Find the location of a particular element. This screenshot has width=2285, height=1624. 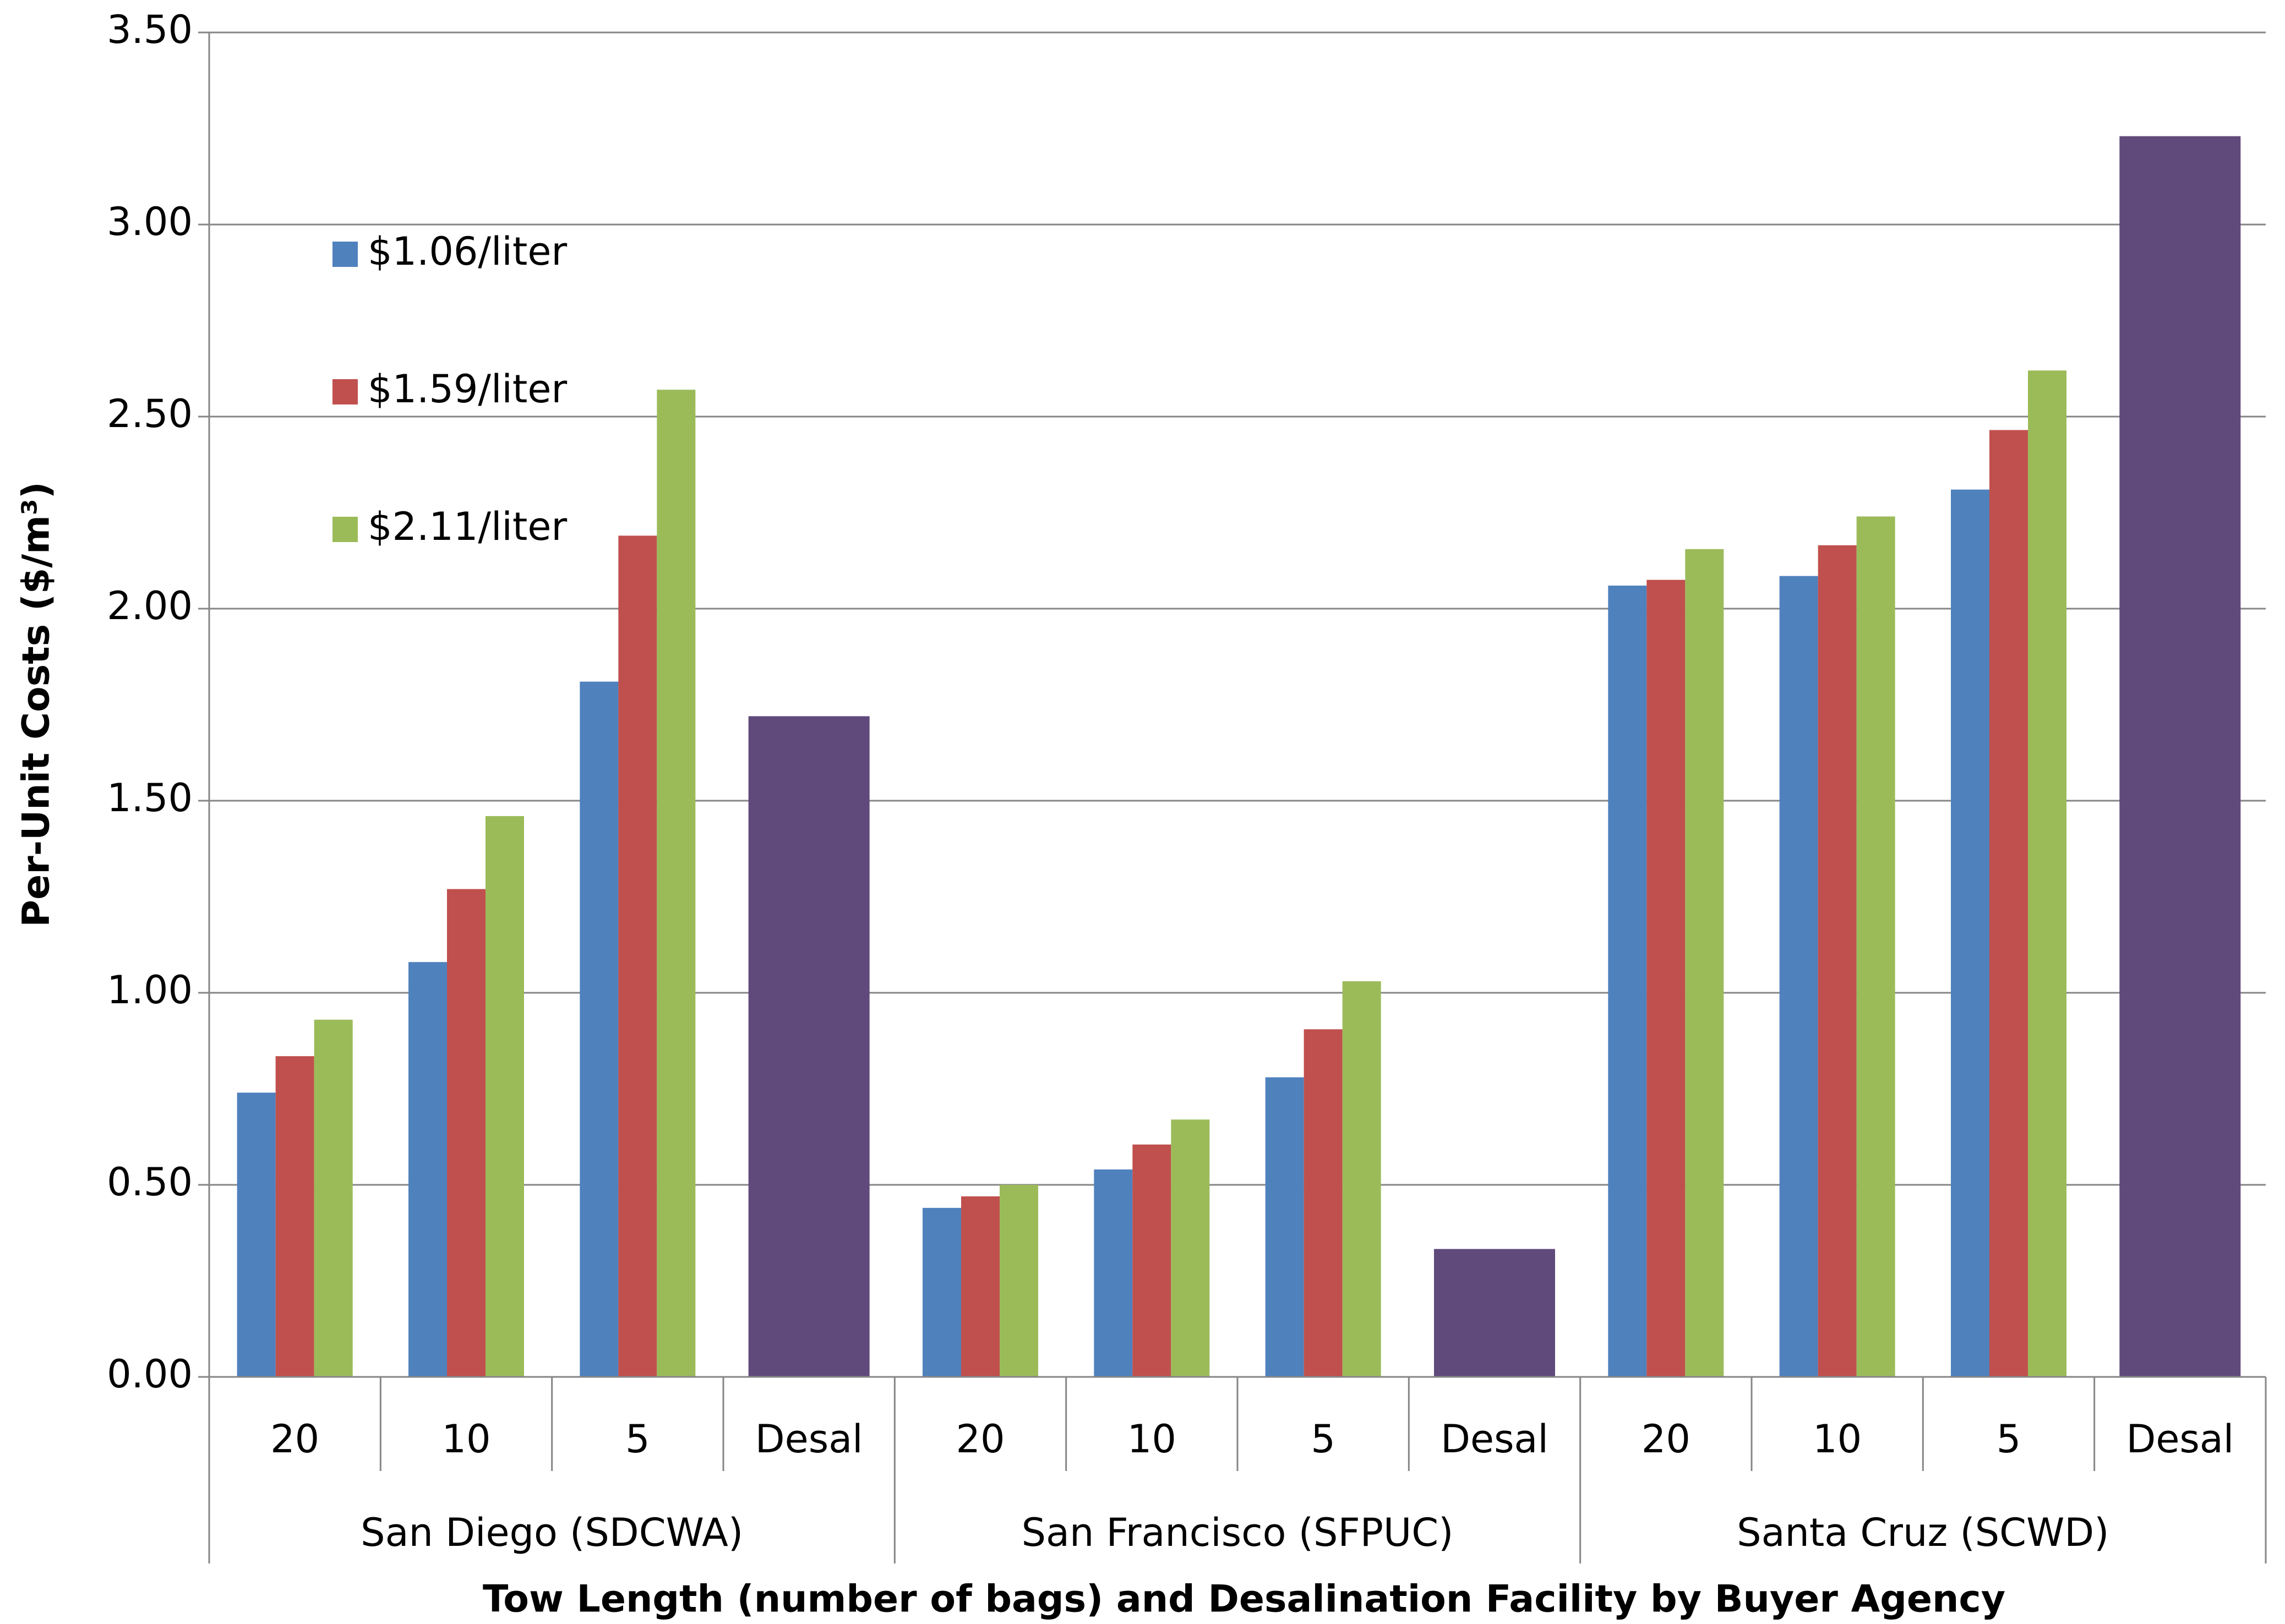

y-tick-label: 0.50 is located at coordinates (150, 1183).